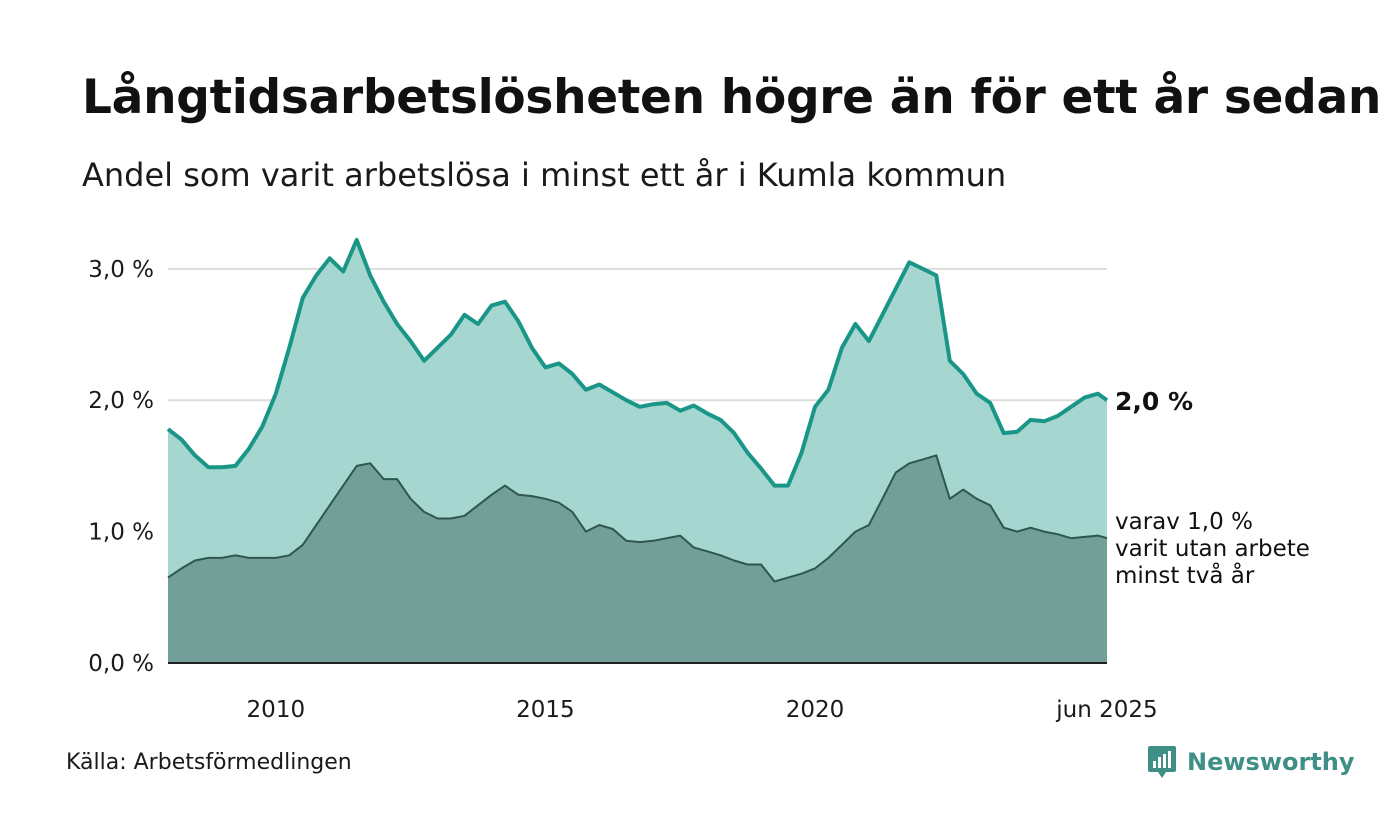 The width and height of the screenshot is (1400, 840). What do you see at coordinates (209, 762) in the screenshot?
I see `source-note: Källa: Arbetsförmedlingen` at bounding box center [209, 762].